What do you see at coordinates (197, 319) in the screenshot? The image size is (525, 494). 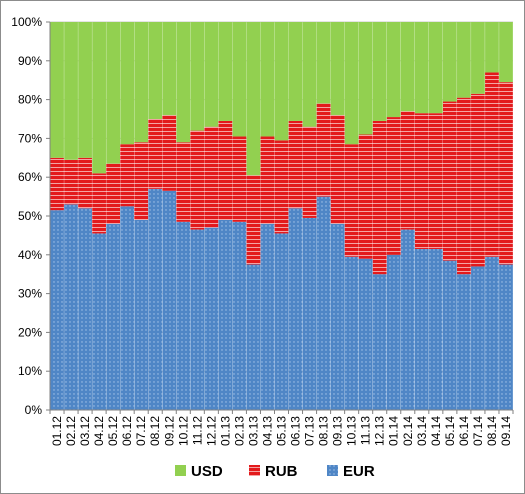 I see `bar-eur-11.12` at bounding box center [197, 319].